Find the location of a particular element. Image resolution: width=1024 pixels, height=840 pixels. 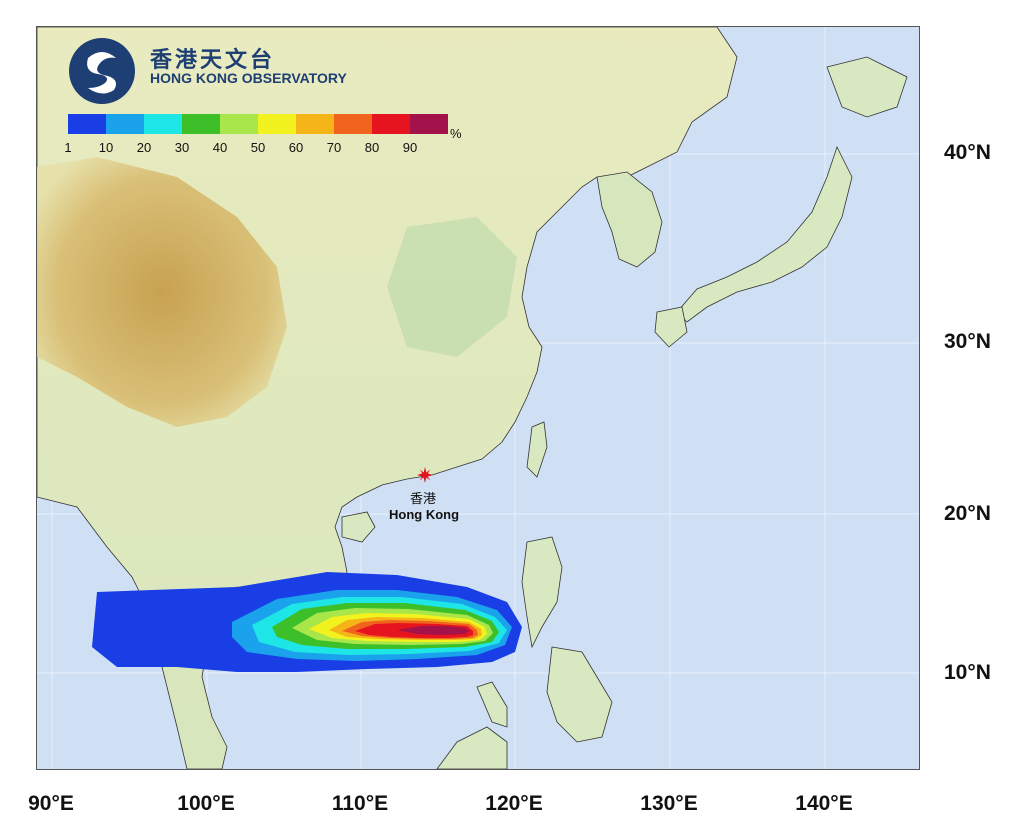

observatory-logo is located at coordinates (224, 71).